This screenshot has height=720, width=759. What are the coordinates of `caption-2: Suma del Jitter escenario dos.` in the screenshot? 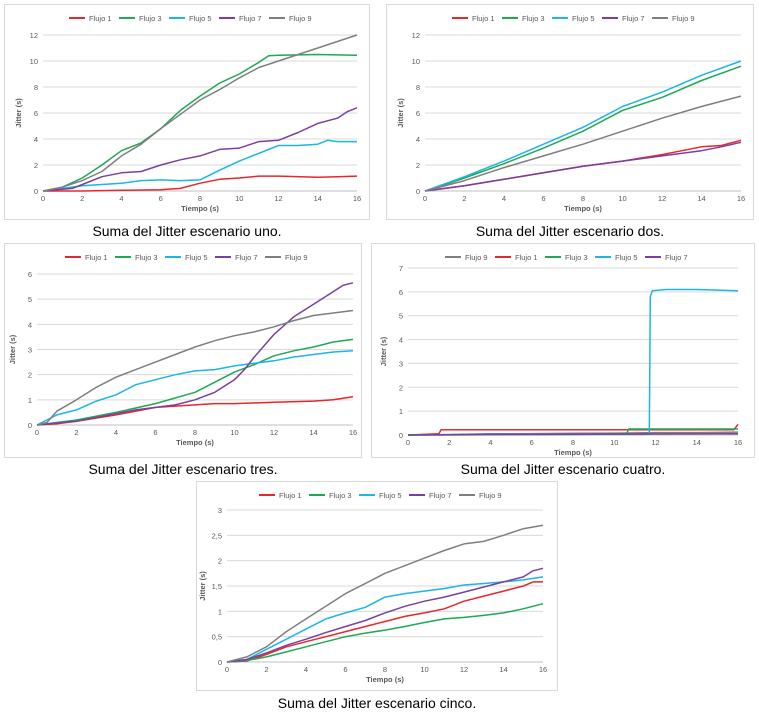 It's located at (570, 231).